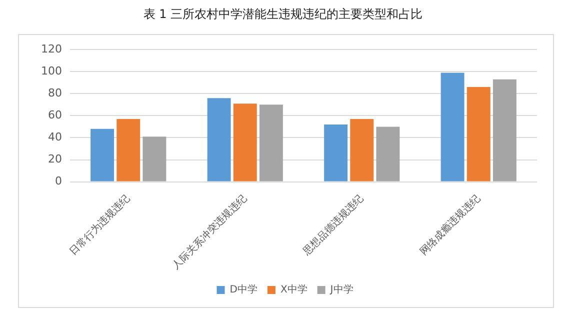 The height and width of the screenshot is (321, 566). What do you see at coordinates (51, 71) in the screenshot?
I see `y-tick-label: 100` at bounding box center [51, 71].